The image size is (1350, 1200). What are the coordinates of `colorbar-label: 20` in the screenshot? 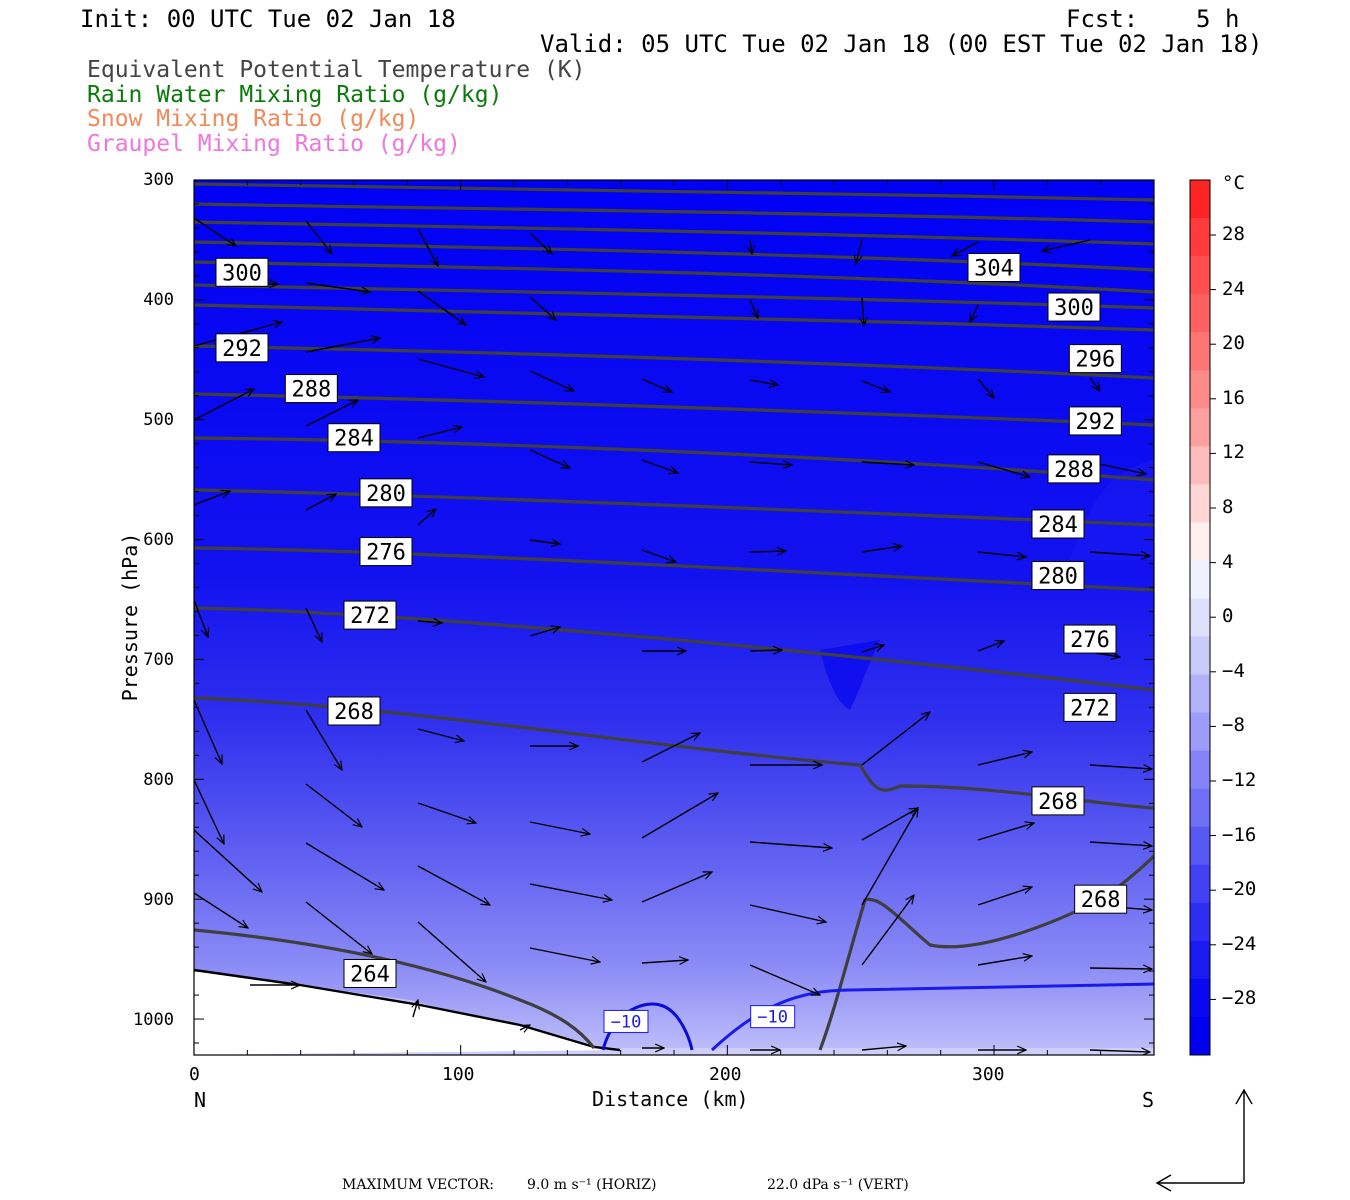 It's located at (1233, 343).